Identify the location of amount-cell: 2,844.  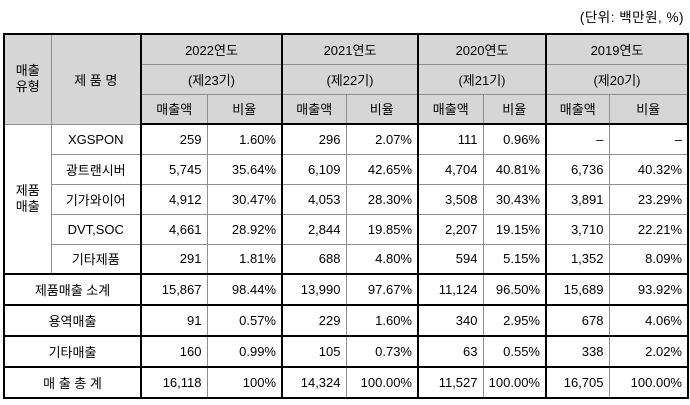
(314, 229).